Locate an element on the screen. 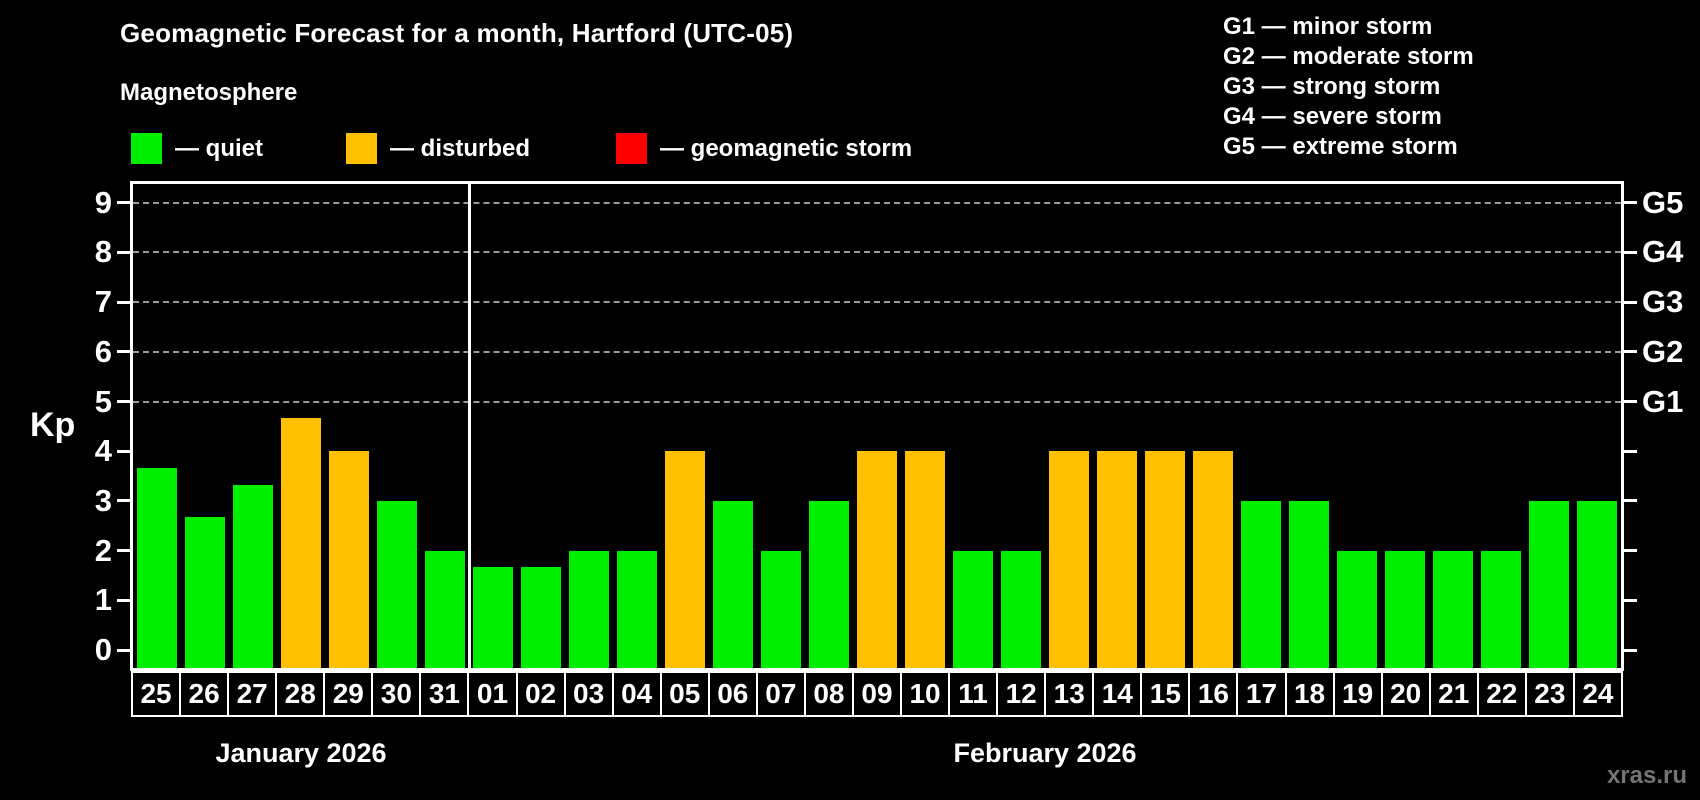 Image resolution: width=1700 pixels, height=800 pixels. g-scale-legend-line: G2 — moderate storm is located at coordinates (1348, 56).